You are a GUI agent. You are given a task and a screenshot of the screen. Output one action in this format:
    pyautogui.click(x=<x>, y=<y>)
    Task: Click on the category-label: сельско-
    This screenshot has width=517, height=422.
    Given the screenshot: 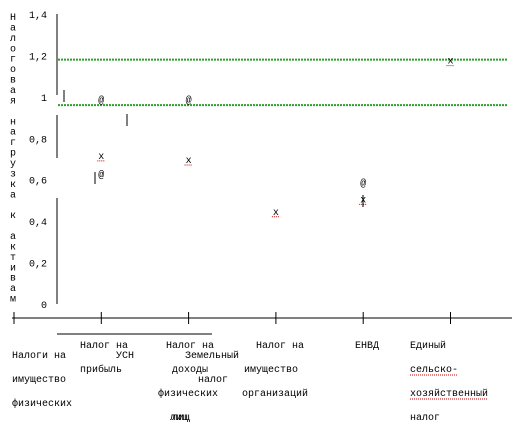 What is the action you would take?
    pyautogui.click(x=434, y=370)
    